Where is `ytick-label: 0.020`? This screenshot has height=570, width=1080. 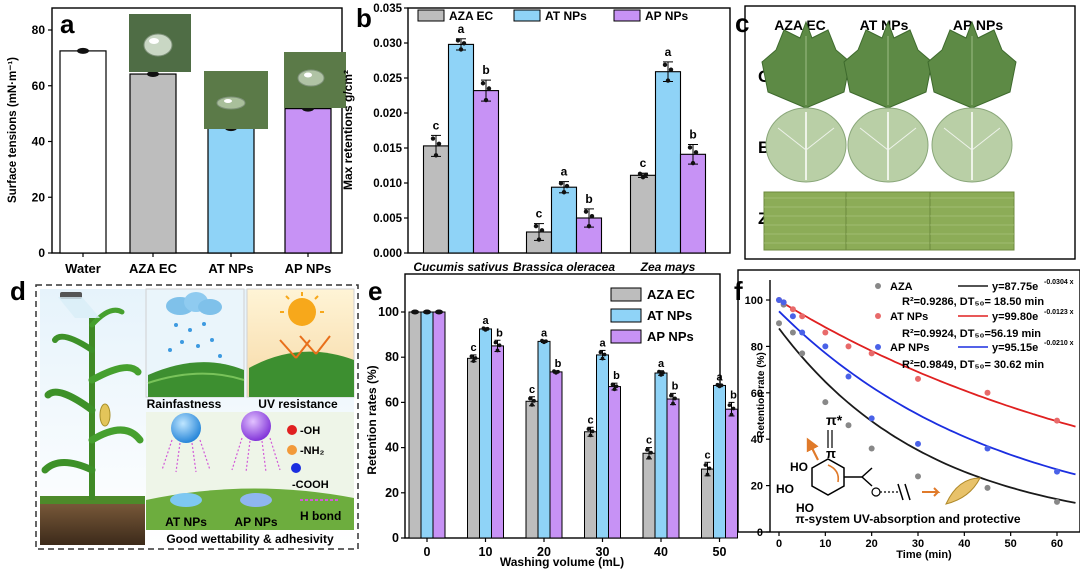 ytick-label: 0.020 is located at coordinates (387, 114).